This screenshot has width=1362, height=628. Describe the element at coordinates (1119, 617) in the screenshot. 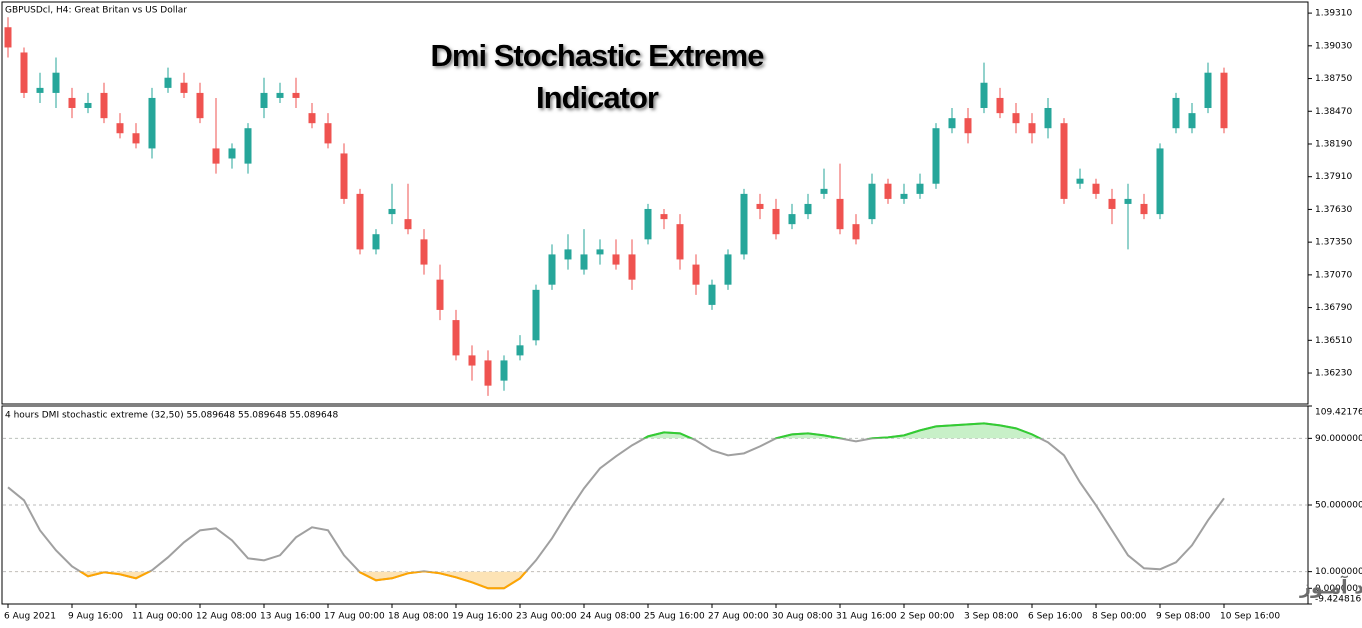

I see `x-tick-label: 8 Sep 00:00` at that location.